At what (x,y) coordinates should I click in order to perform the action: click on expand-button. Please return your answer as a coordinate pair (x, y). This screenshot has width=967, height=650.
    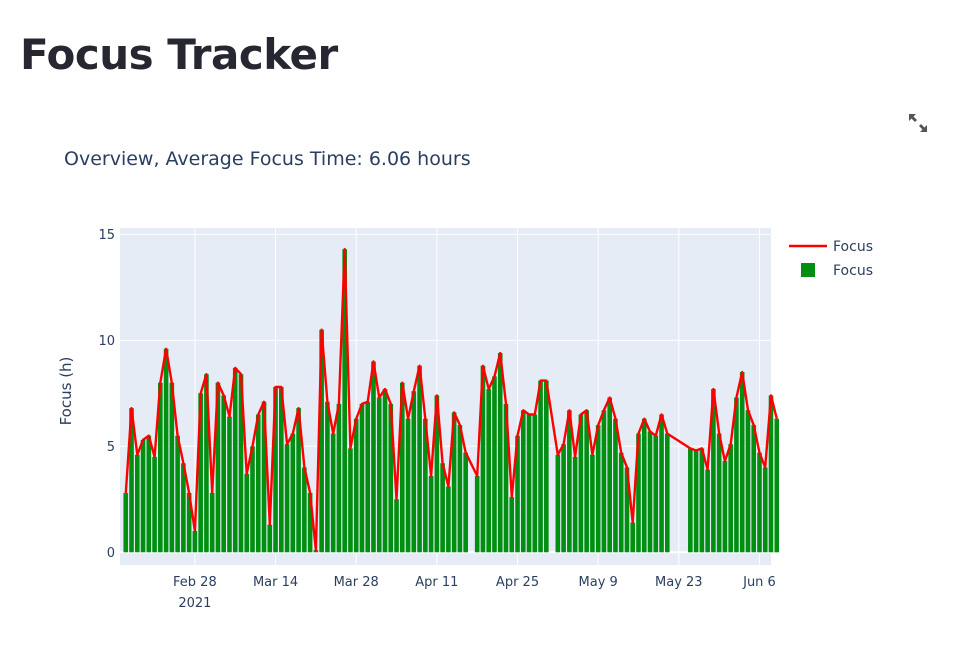
    Looking at the image, I should click on (918, 123).